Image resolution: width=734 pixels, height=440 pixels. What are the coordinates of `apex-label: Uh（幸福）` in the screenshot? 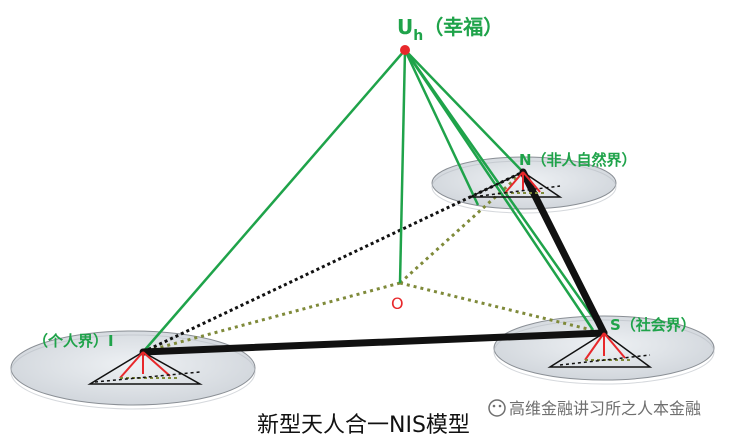 It's located at (450, 29).